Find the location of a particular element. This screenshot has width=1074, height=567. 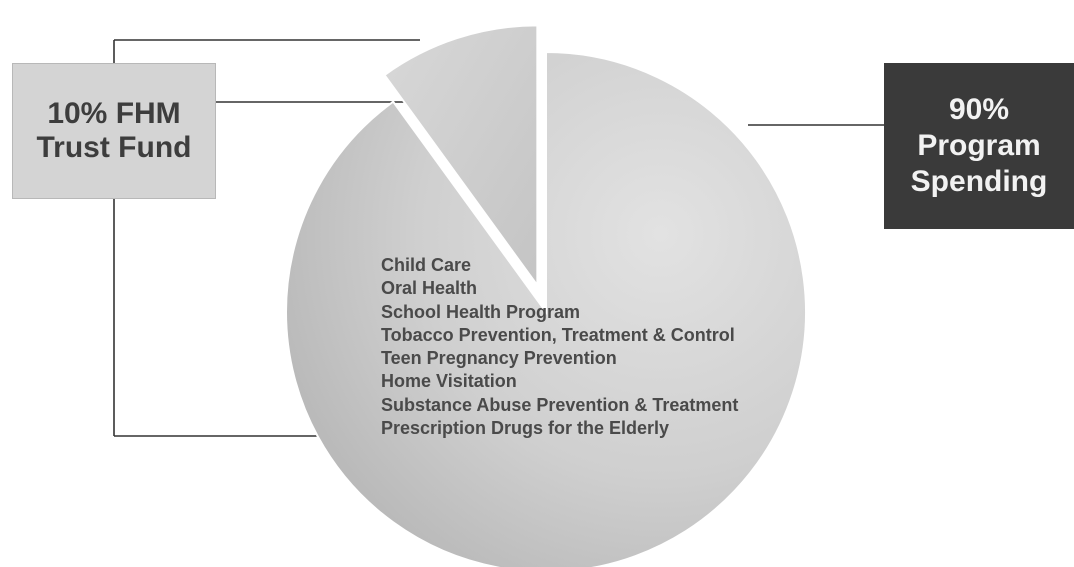

program-item: Prescription Drugs for the Elderly is located at coordinates (525, 428).